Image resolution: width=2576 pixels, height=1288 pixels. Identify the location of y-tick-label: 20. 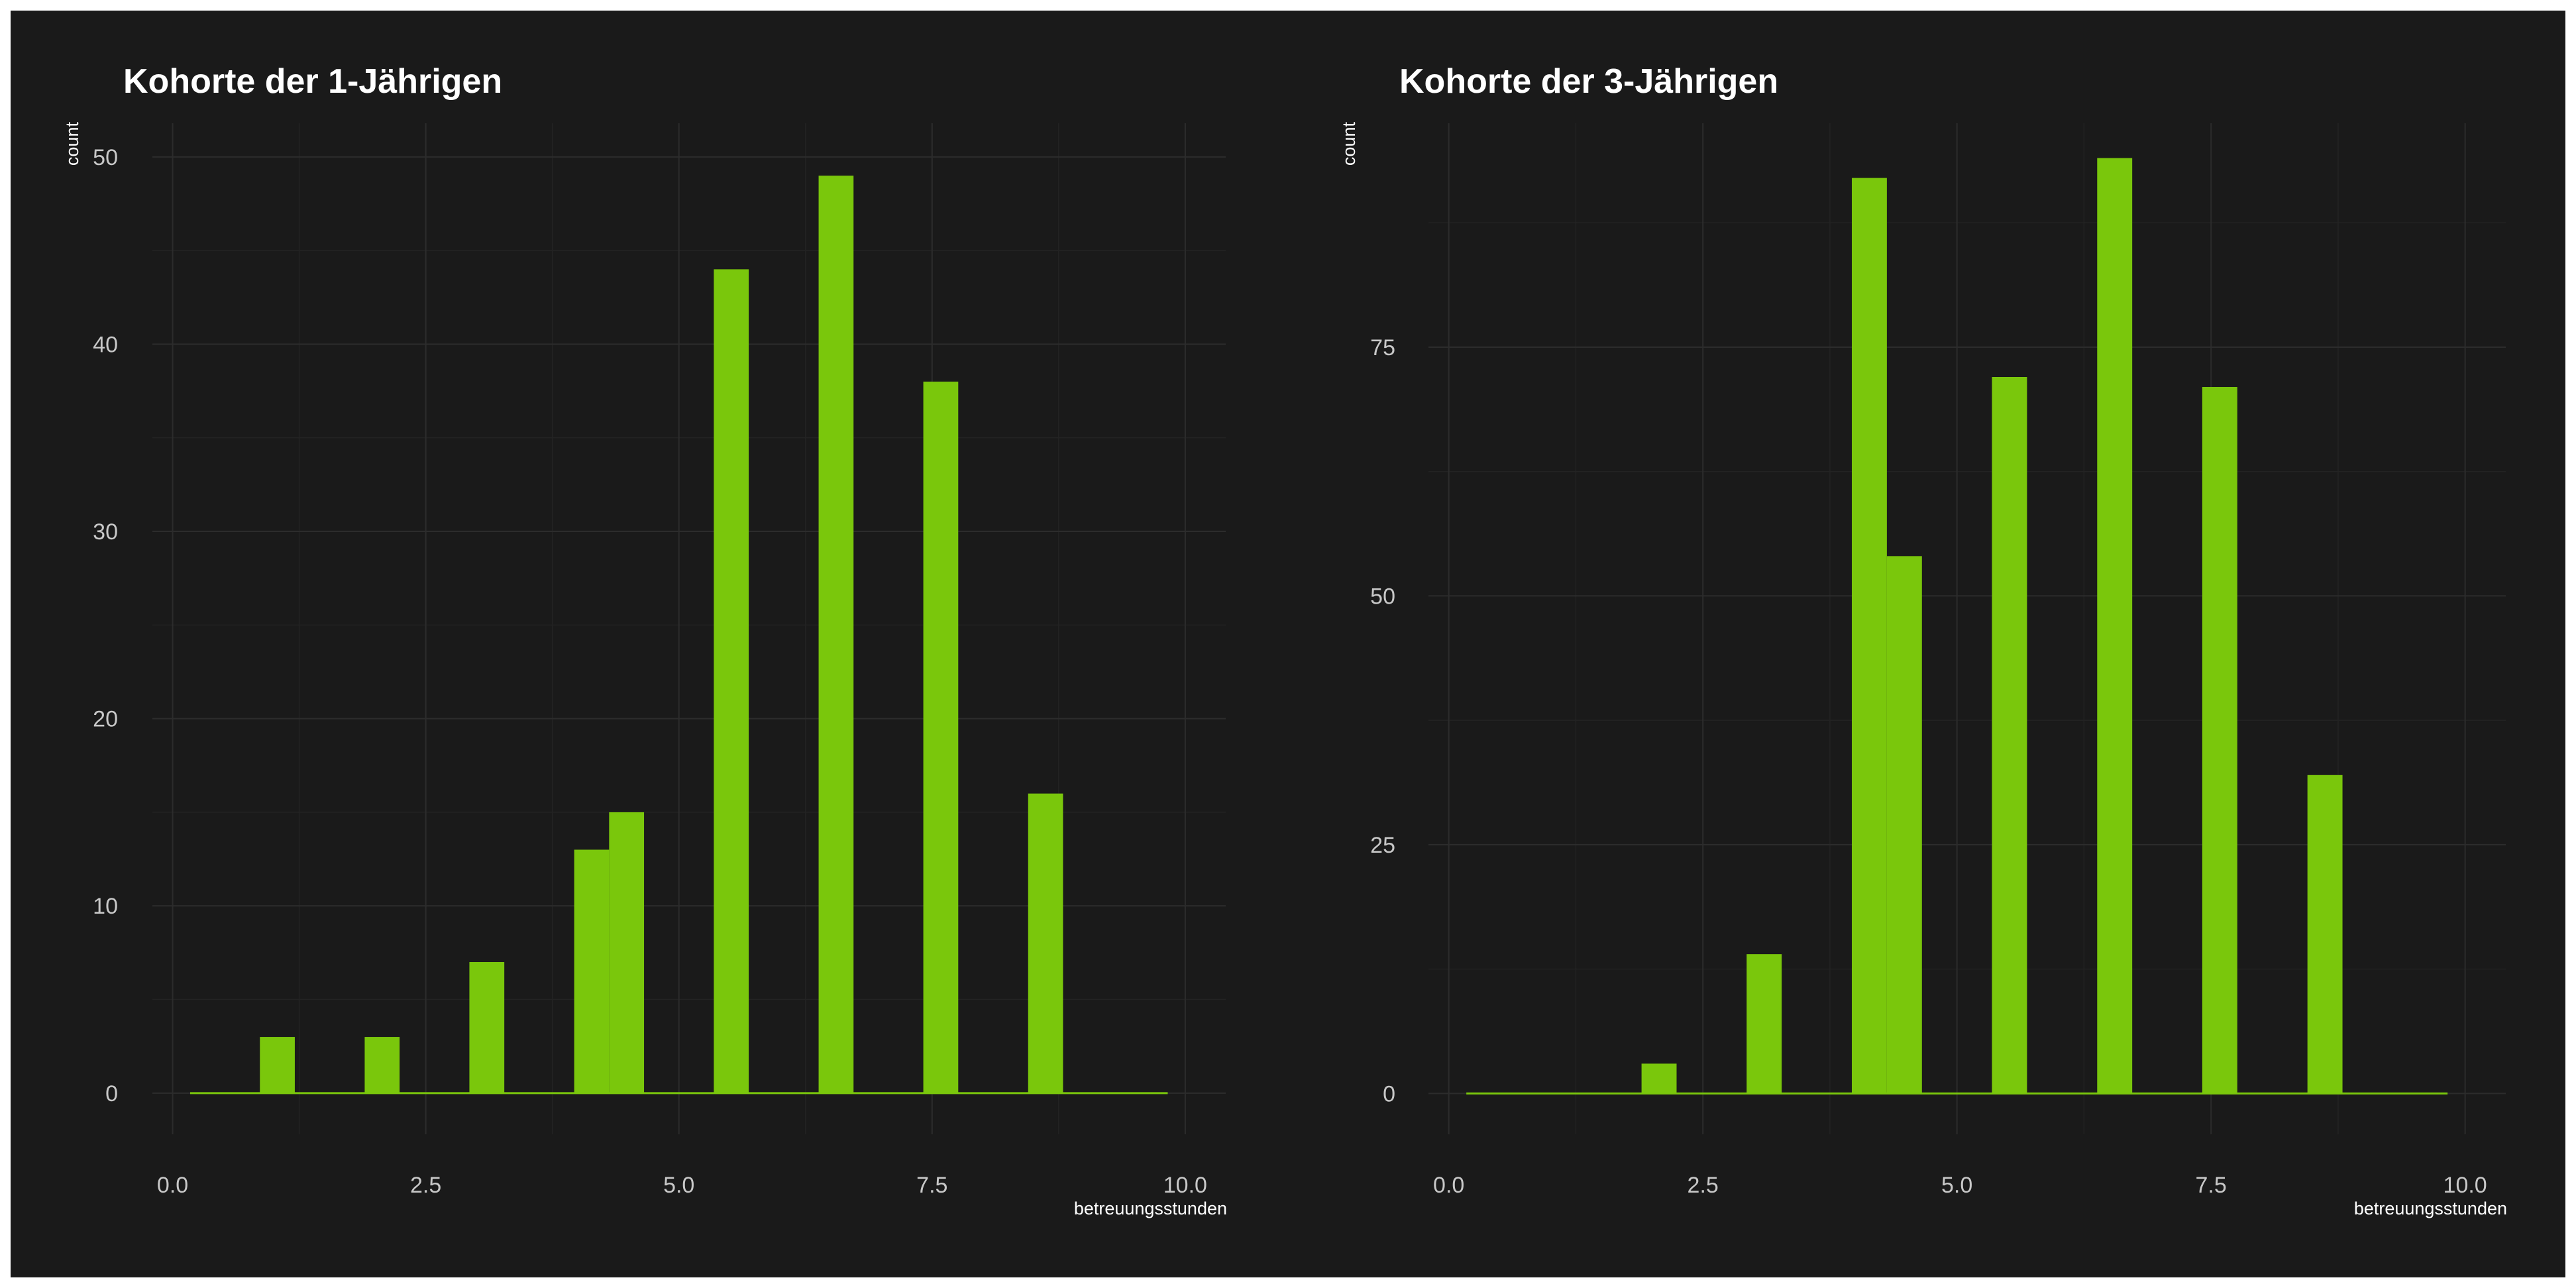
(105, 719).